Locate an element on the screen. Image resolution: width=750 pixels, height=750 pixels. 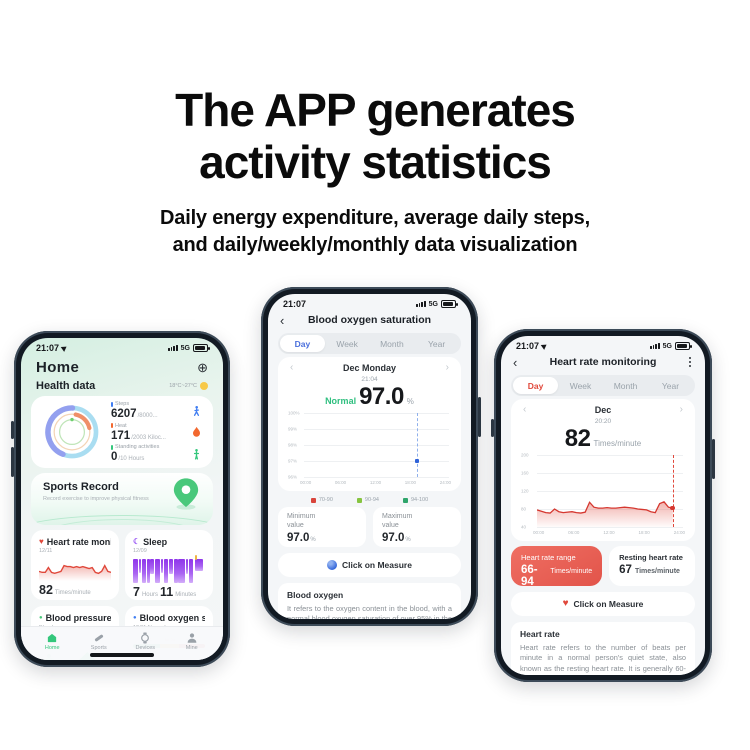
sleep-card: ☾ Sleep 12/09 7 Hours 11 Minutes is located at coordinates (169, 565).